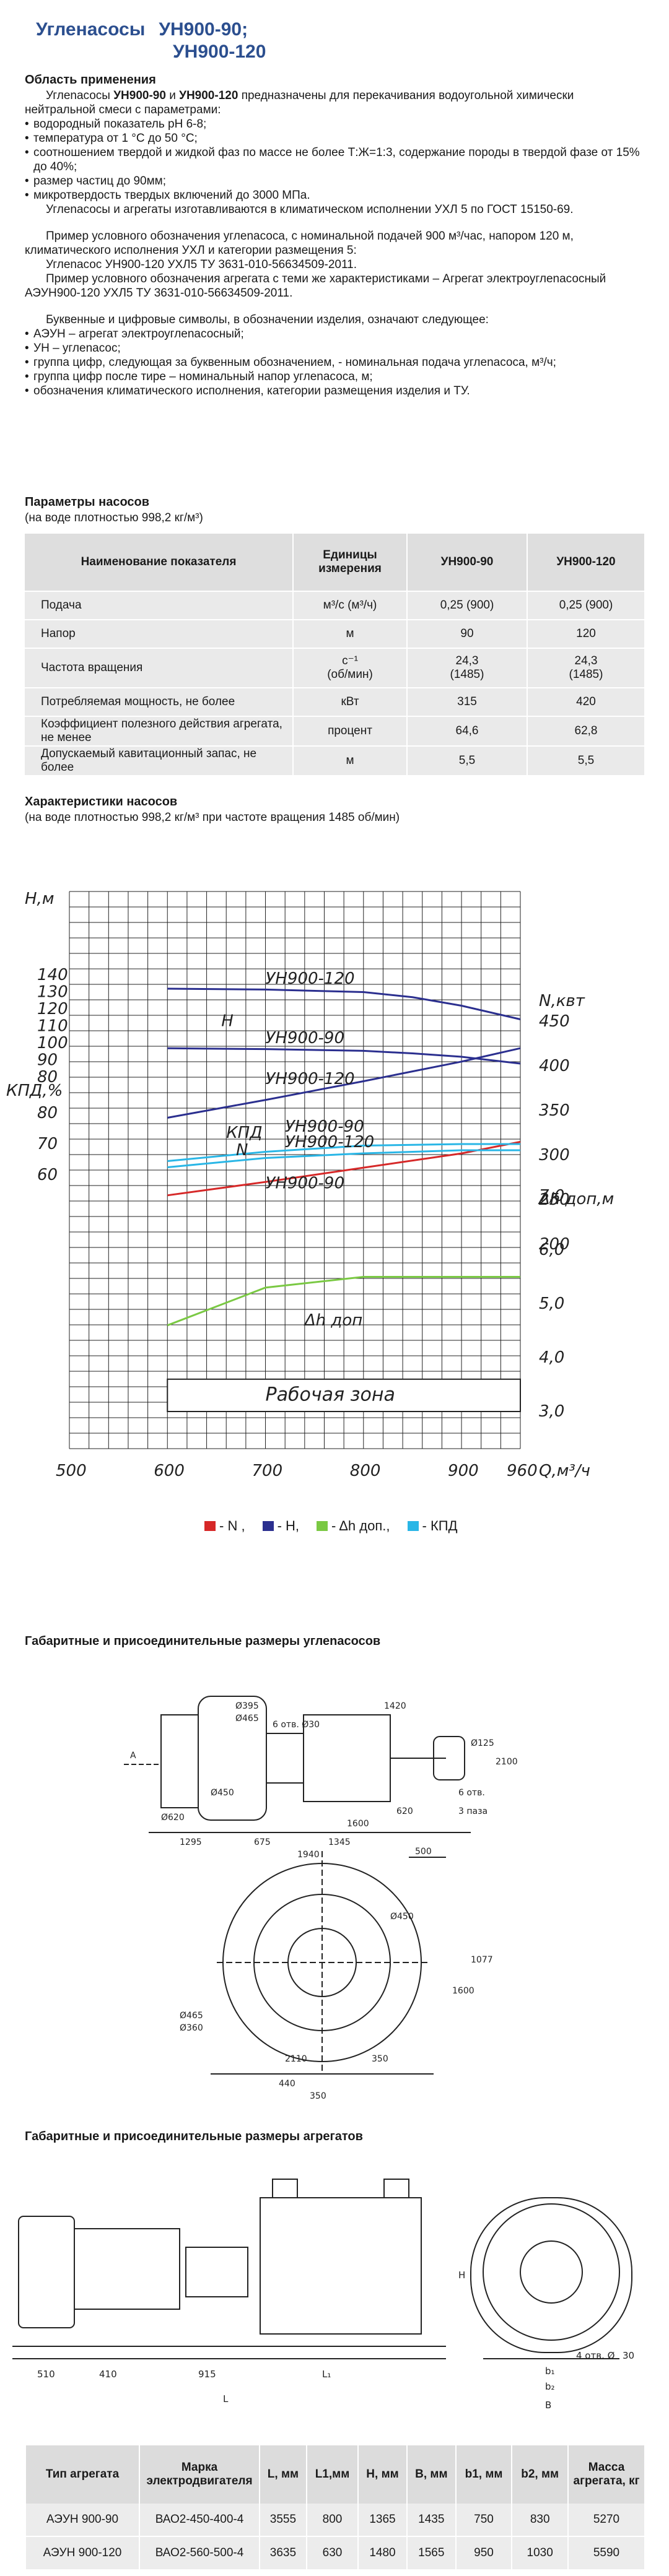  What do you see at coordinates (247, 1706) in the screenshot?
I see `dim-label: Ø395` at bounding box center [247, 1706].